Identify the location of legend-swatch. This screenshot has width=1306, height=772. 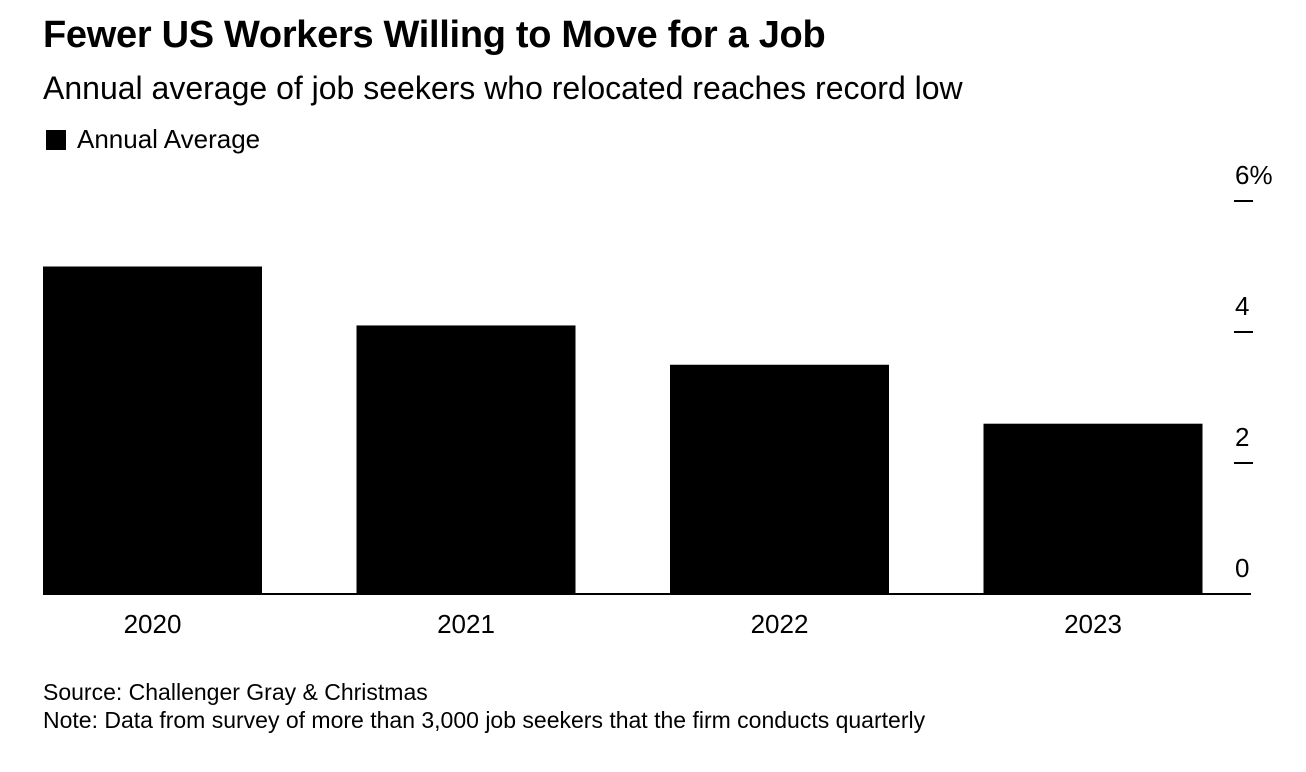
(56, 139).